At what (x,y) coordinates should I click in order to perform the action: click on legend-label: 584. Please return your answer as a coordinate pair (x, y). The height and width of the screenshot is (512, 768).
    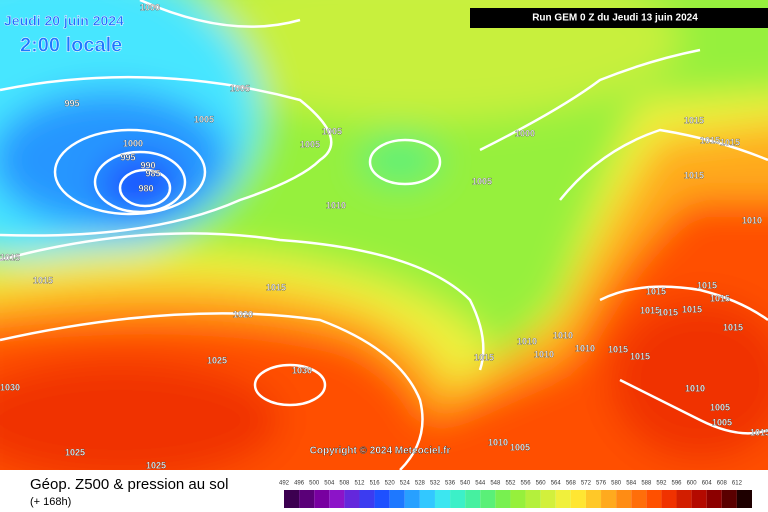
    Looking at the image, I should click on (631, 484).